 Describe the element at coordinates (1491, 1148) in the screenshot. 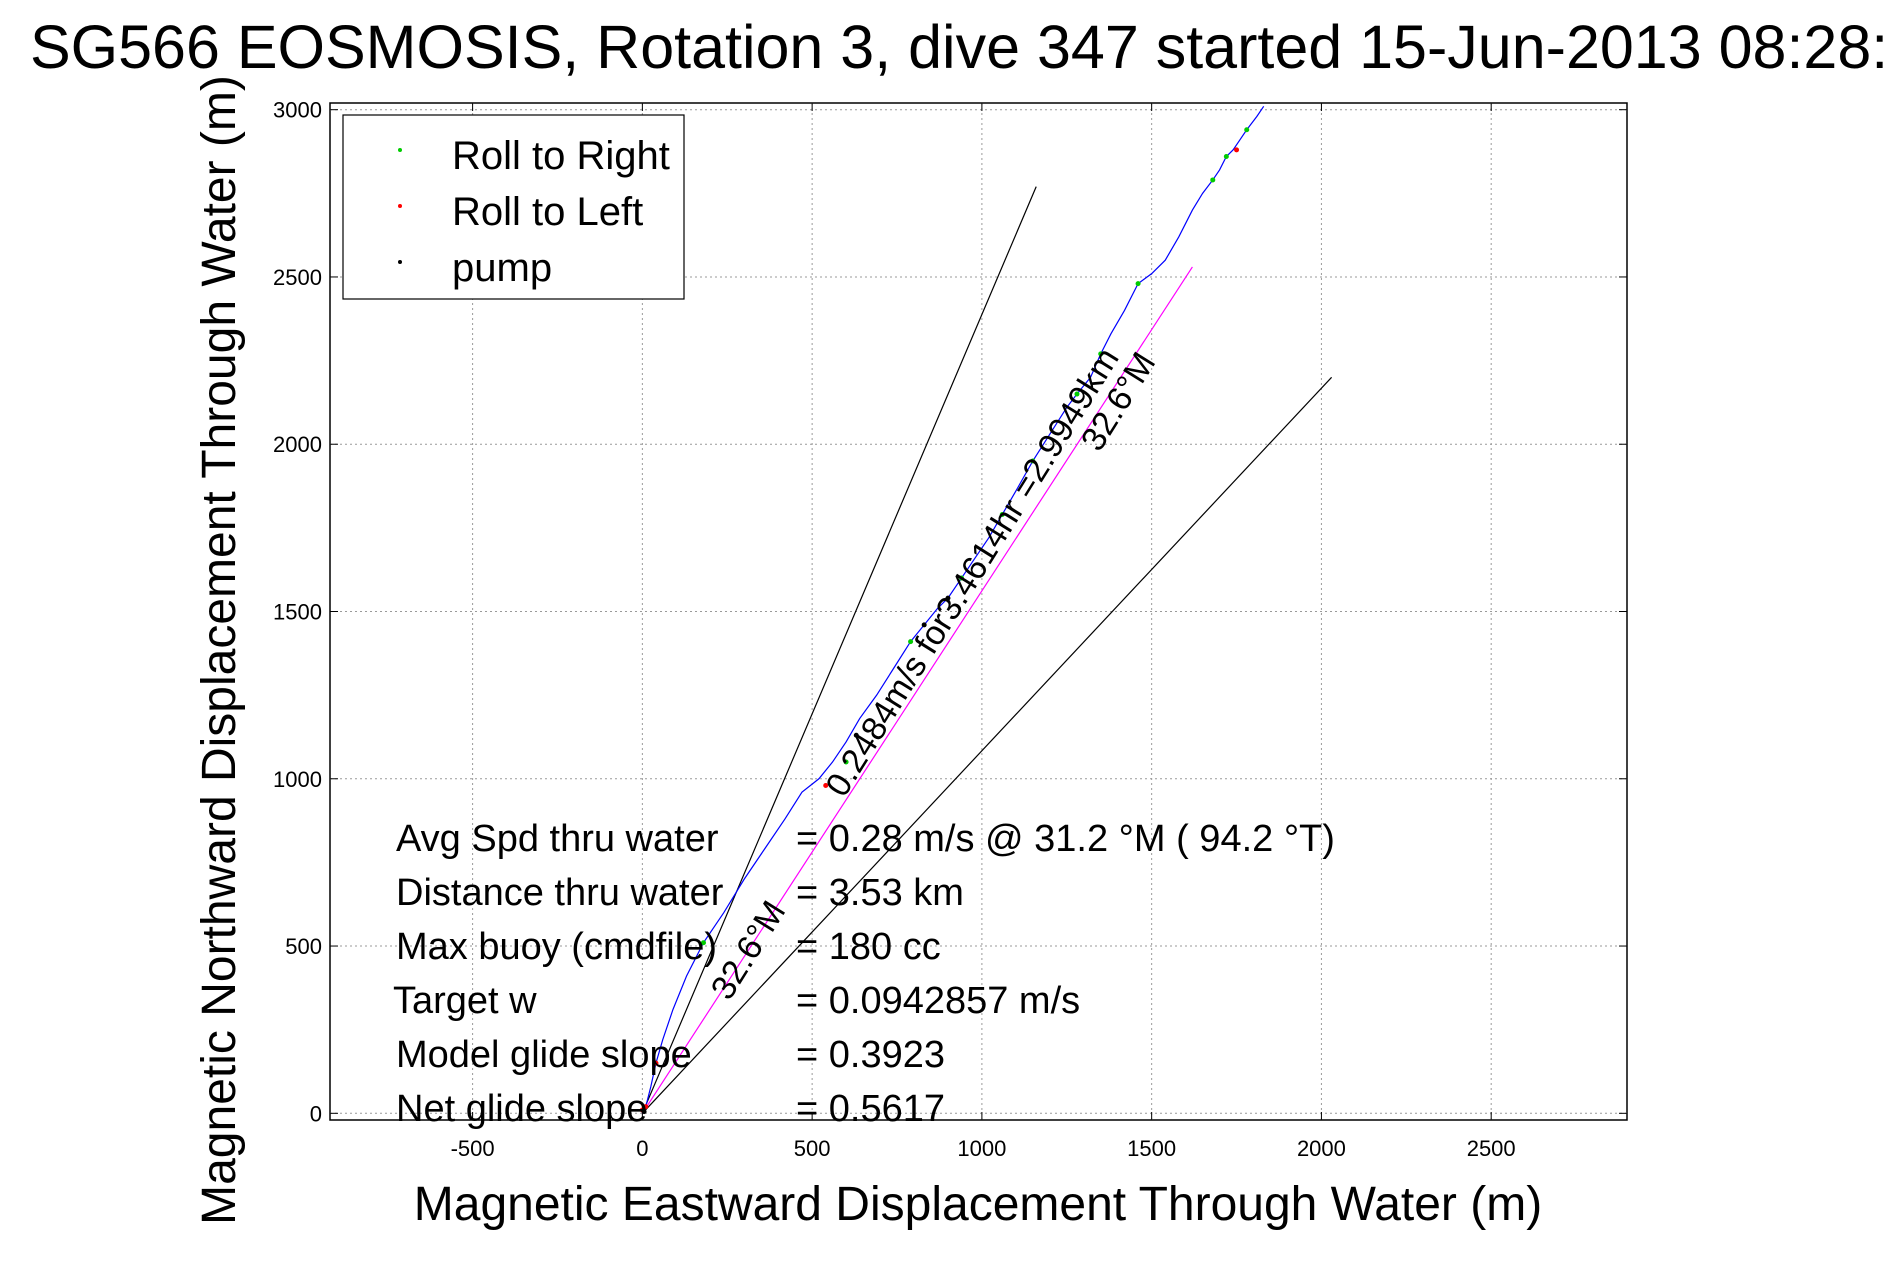

I see `x-tick-label: 2500` at that location.